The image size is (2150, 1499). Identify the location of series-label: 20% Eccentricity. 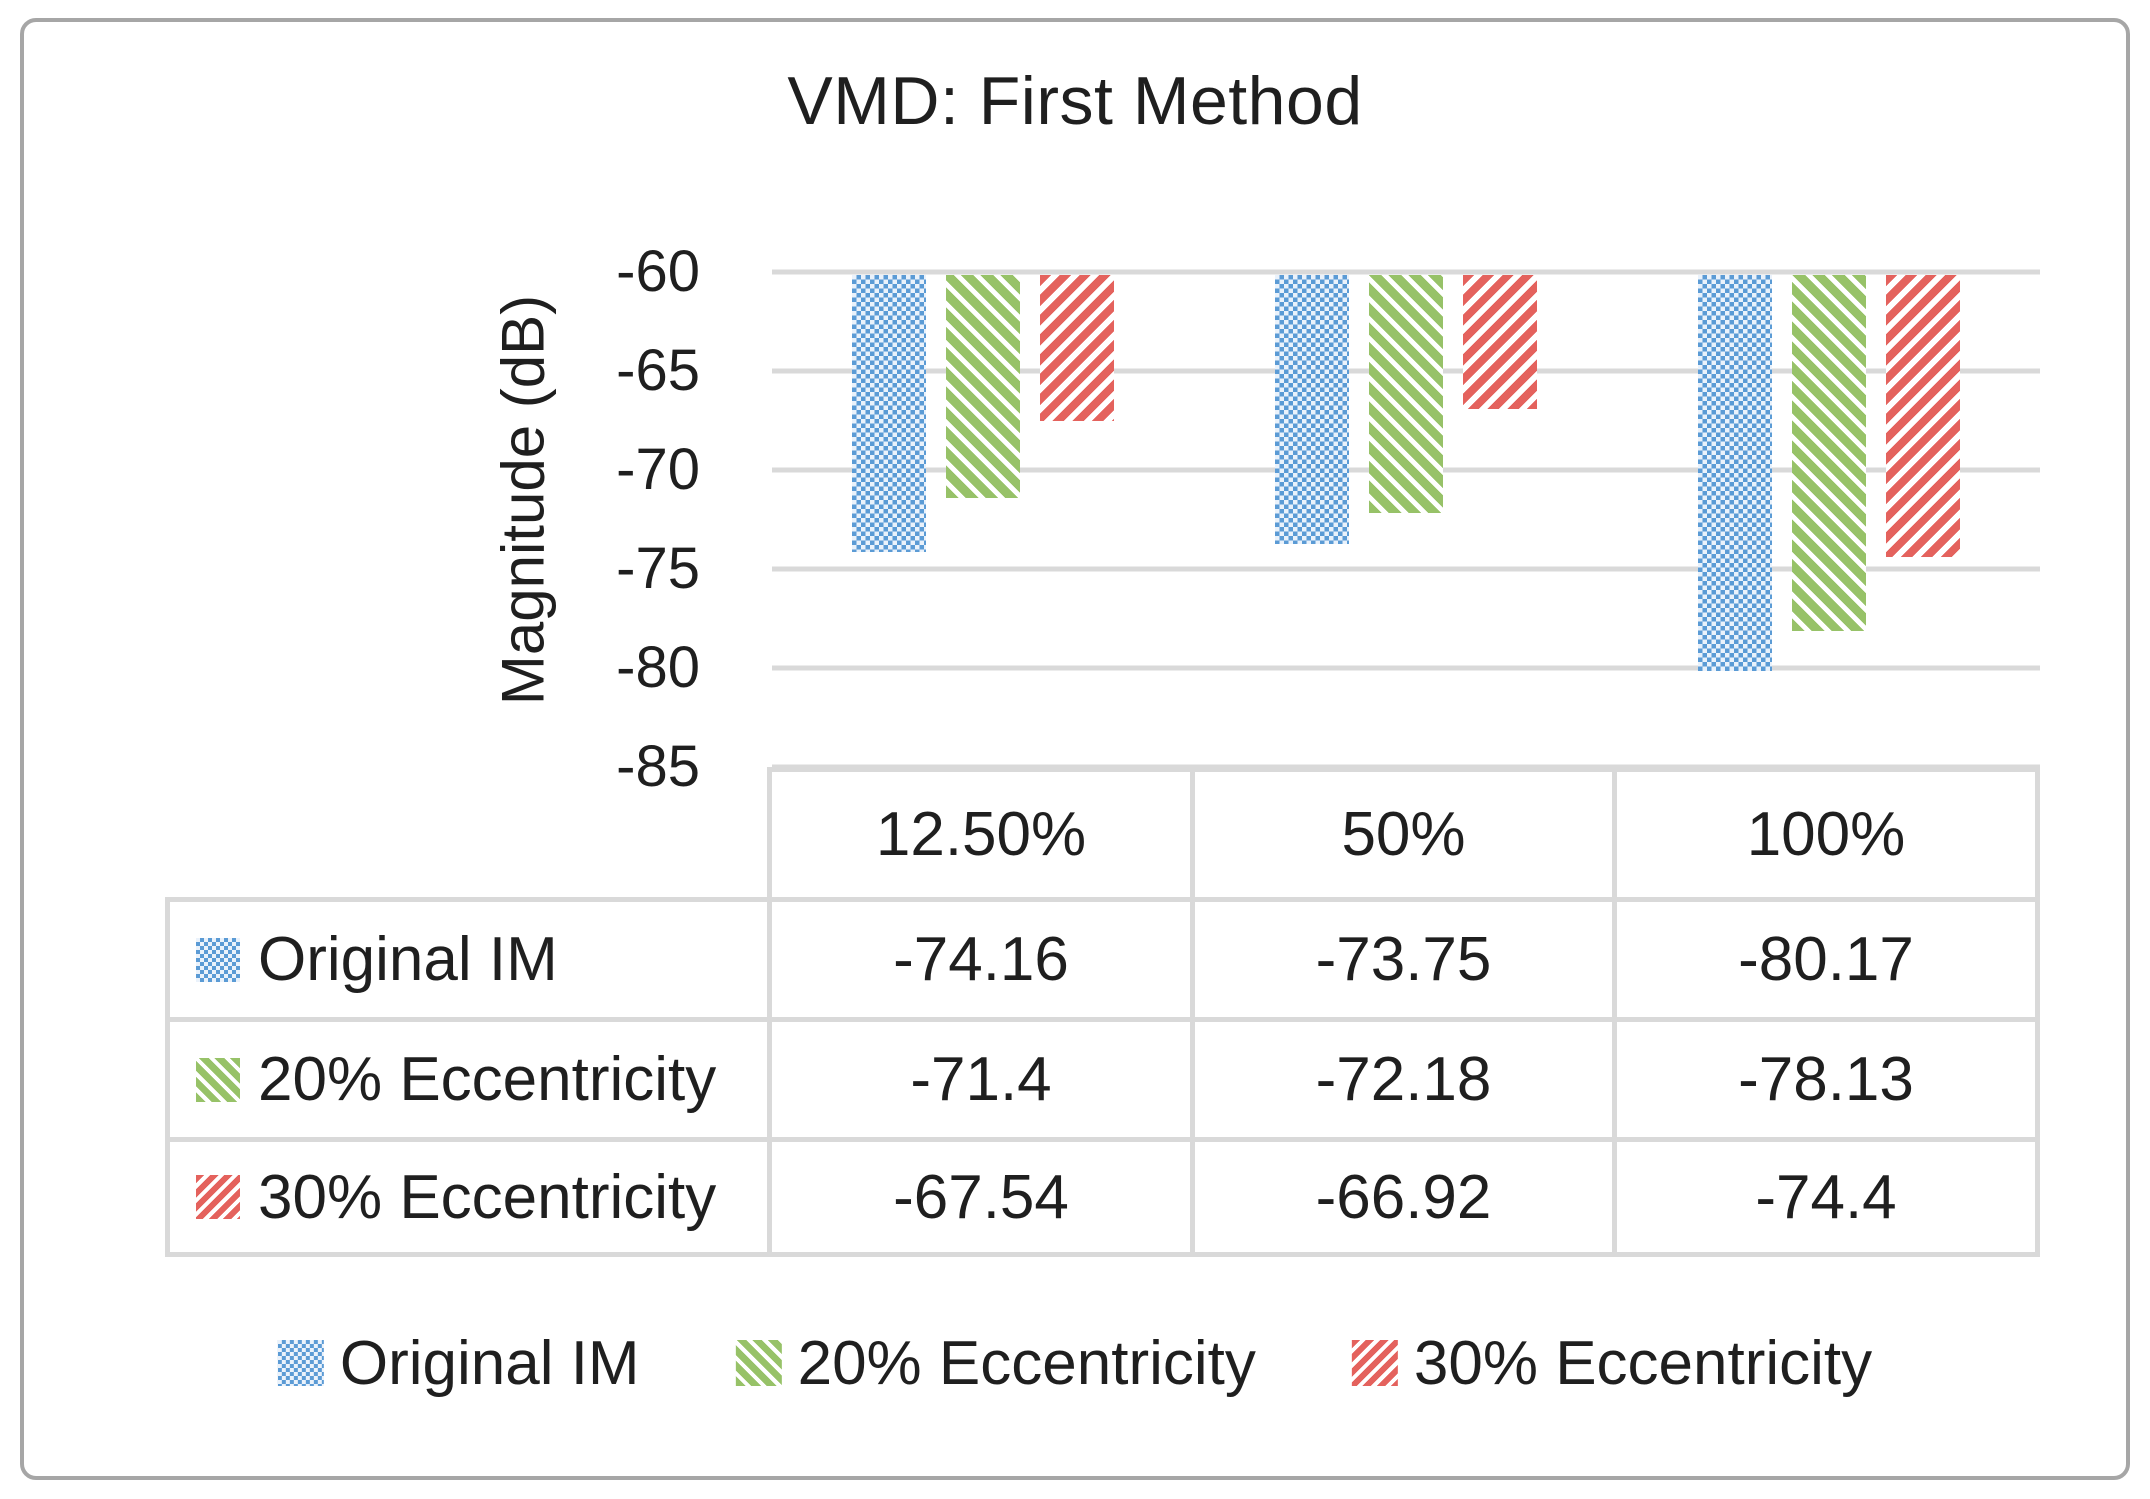
(487, 1079).